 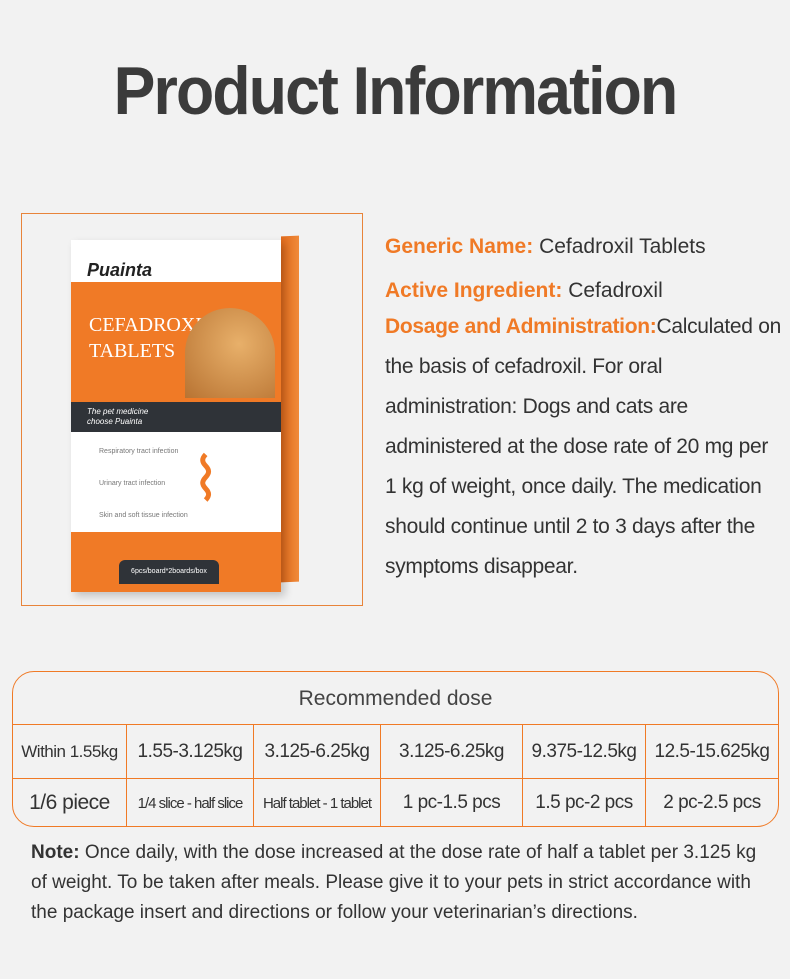 I want to click on slogan-line-2: choose Puainta, so click(x=115, y=421).